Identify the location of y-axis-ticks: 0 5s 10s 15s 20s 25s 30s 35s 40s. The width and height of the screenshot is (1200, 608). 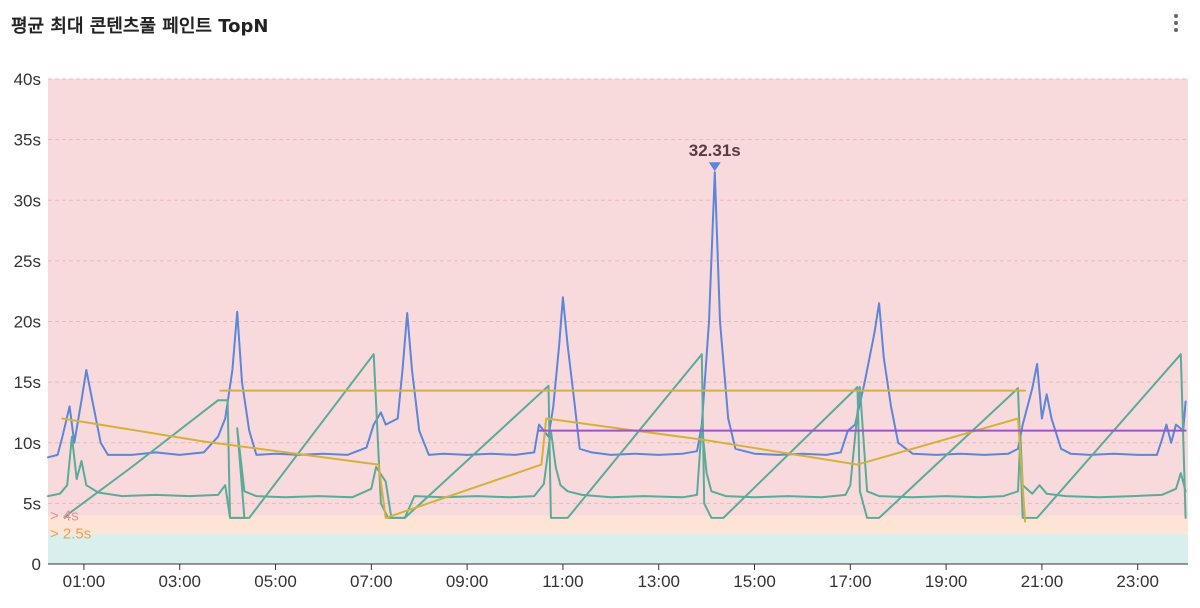
(27, 322).